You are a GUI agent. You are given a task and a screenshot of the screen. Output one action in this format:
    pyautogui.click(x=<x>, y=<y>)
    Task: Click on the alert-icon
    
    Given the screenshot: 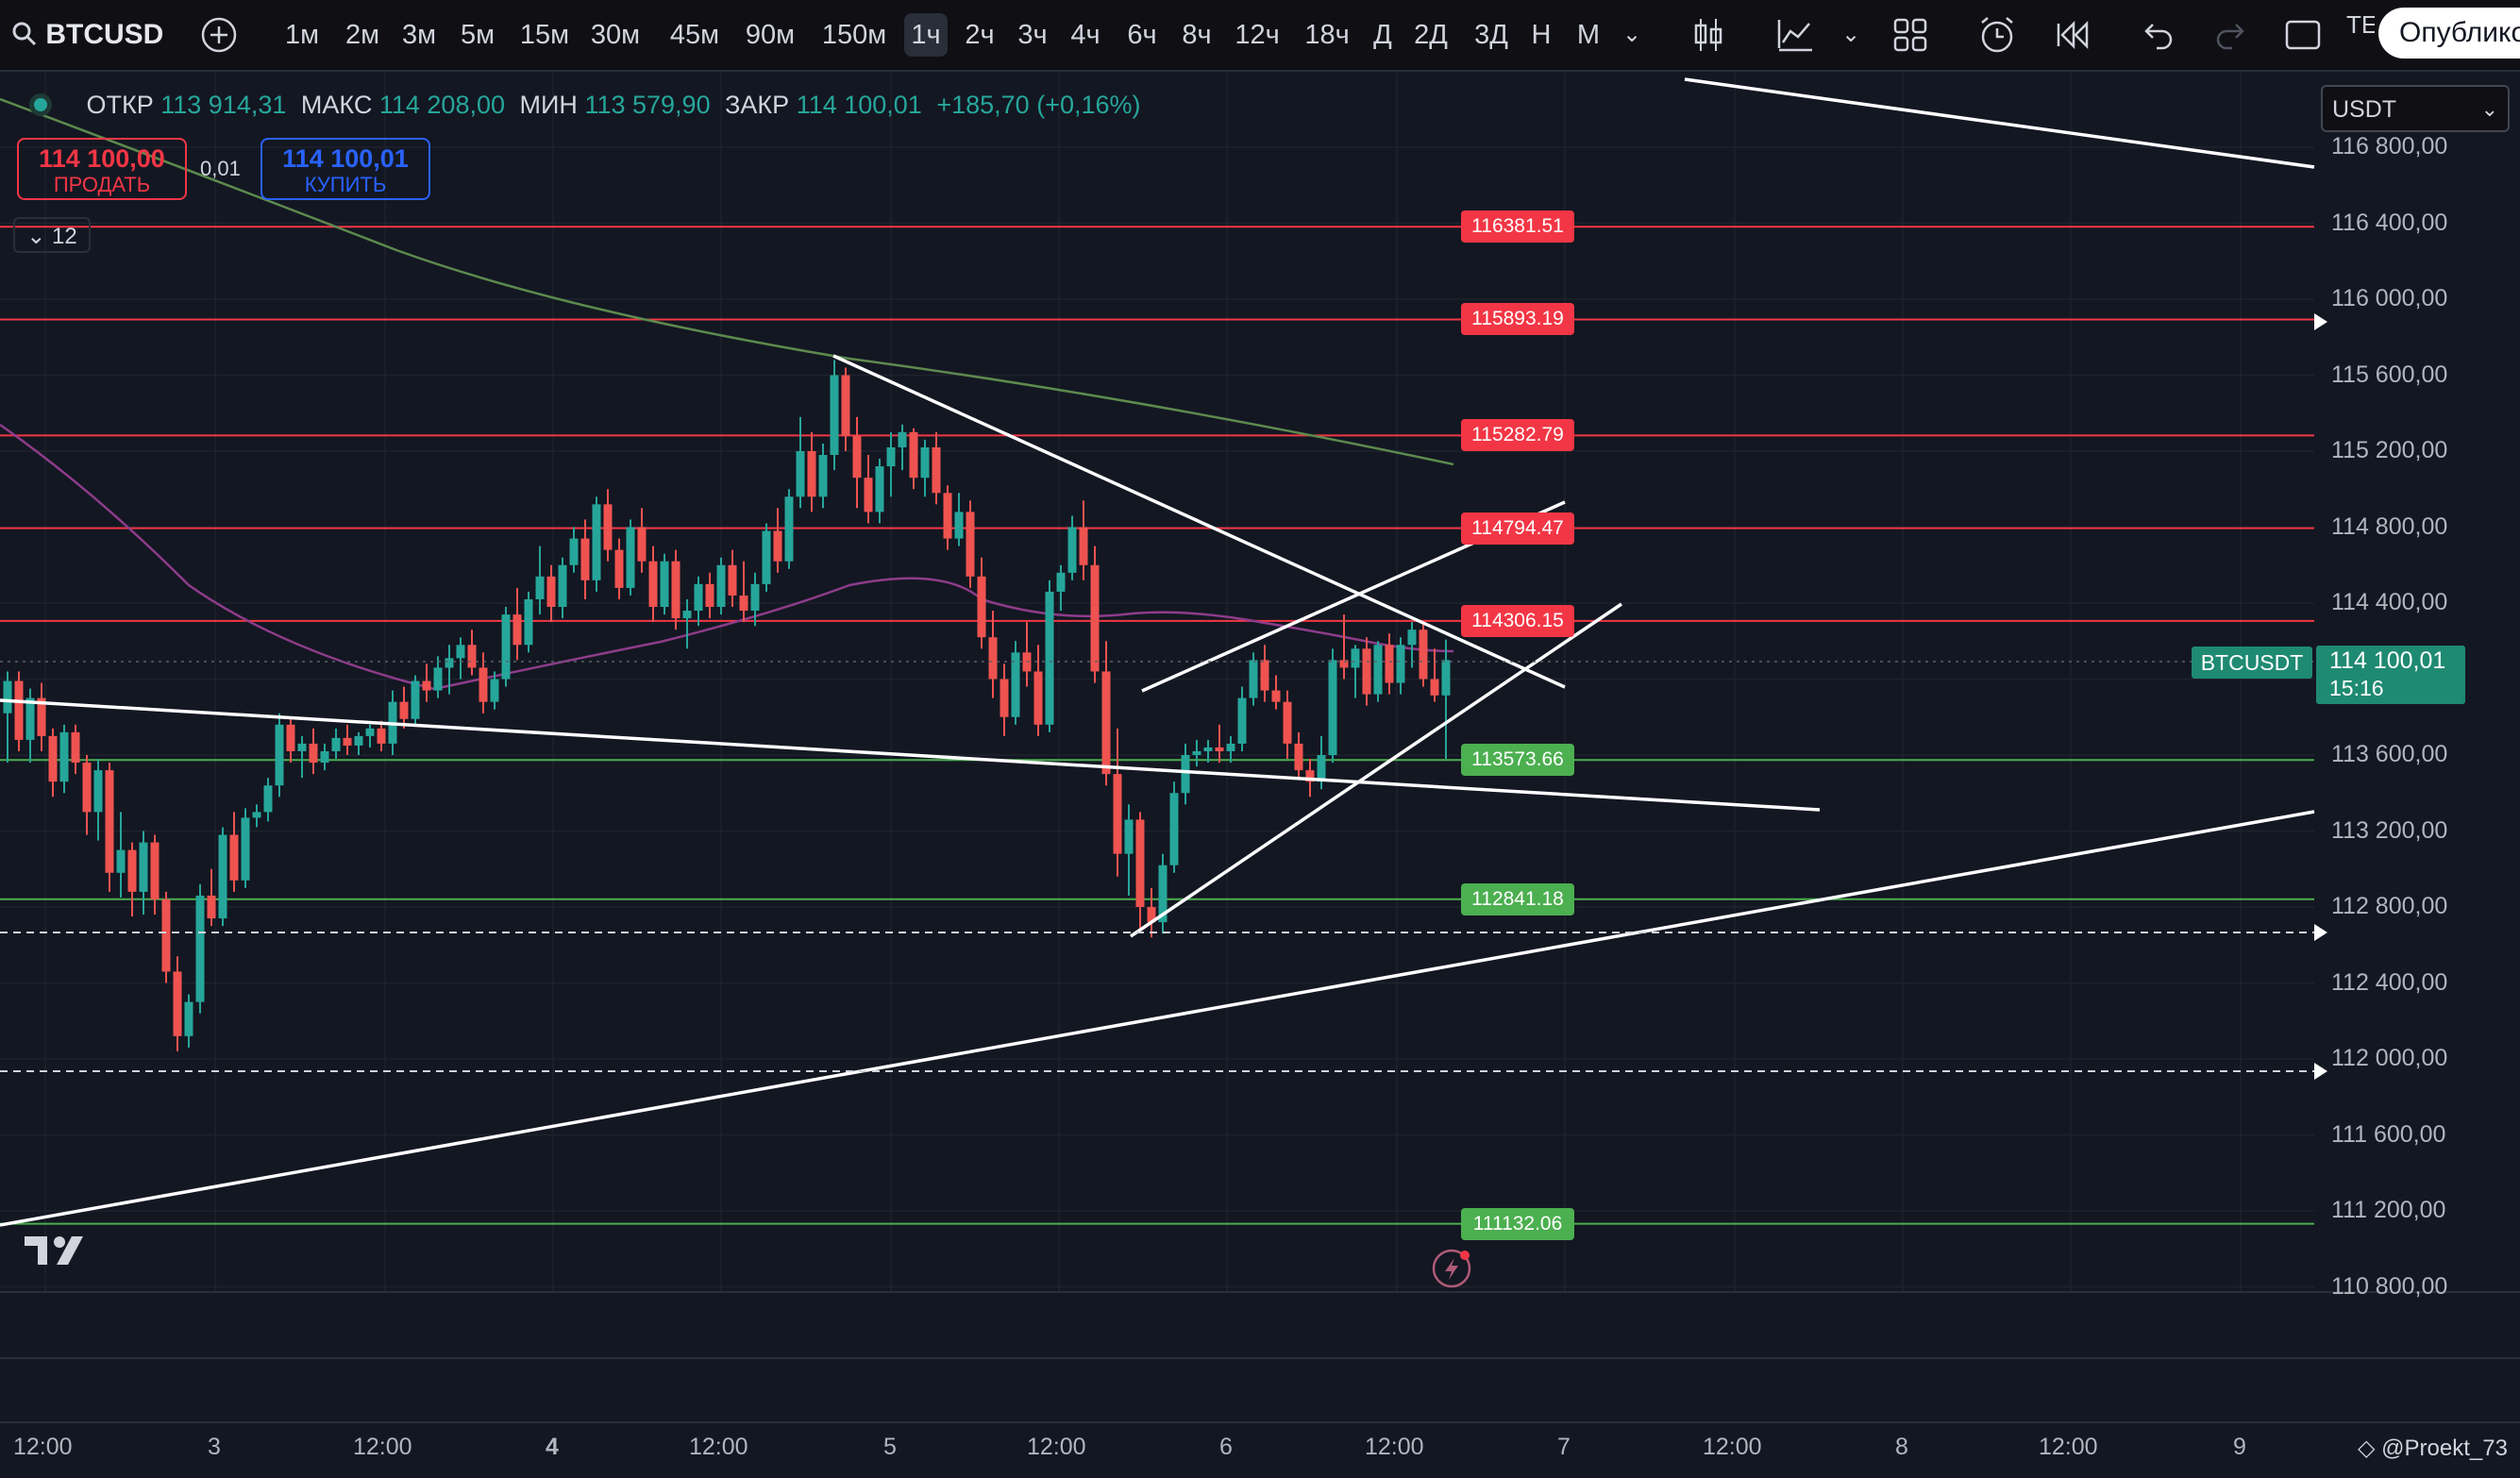 What is the action you would take?
    pyautogui.click(x=1997, y=35)
    